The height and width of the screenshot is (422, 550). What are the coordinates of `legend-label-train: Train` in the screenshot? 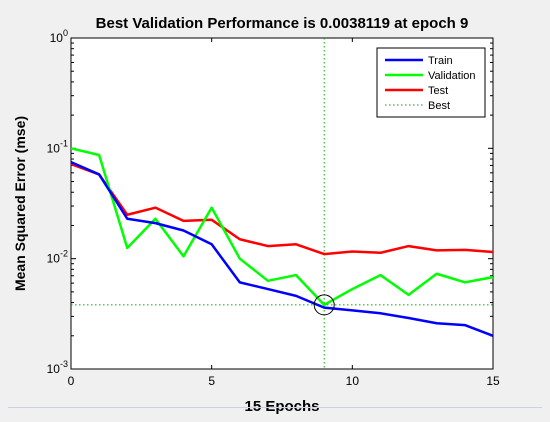 It's located at (440, 61).